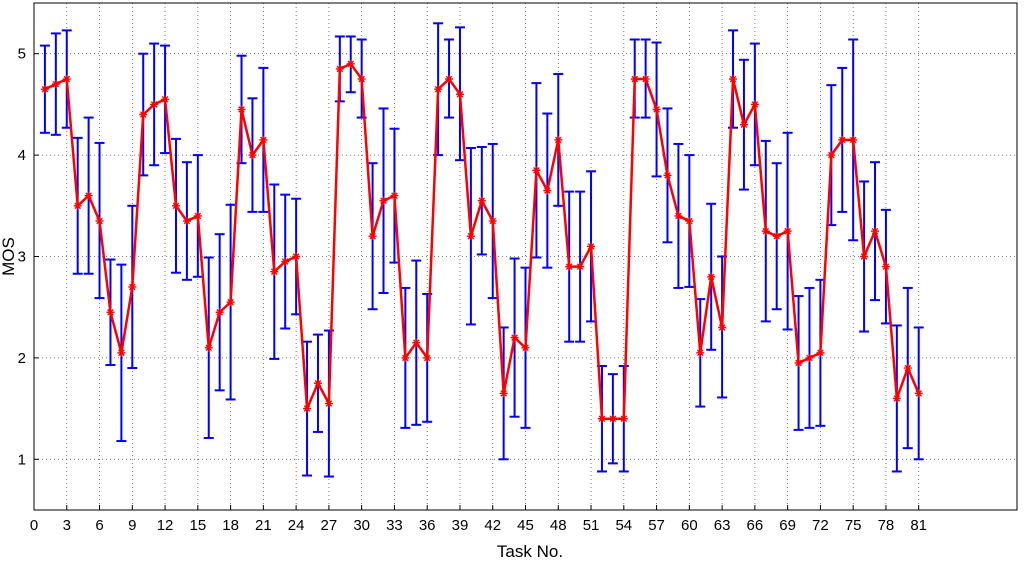  What do you see at coordinates (296, 525) in the screenshot?
I see `x-tick-label: 24` at bounding box center [296, 525].